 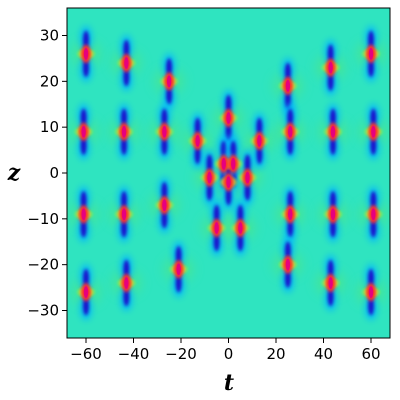 I want to click on y-tick-label: 10, so click(x=49, y=127).